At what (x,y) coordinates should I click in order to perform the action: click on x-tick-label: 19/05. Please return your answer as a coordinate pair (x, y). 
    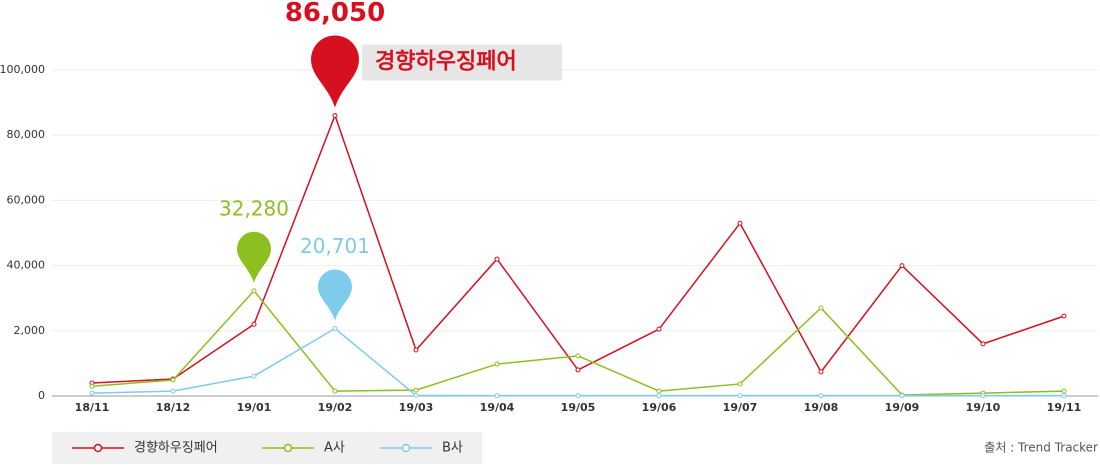
    Looking at the image, I should click on (578, 407).